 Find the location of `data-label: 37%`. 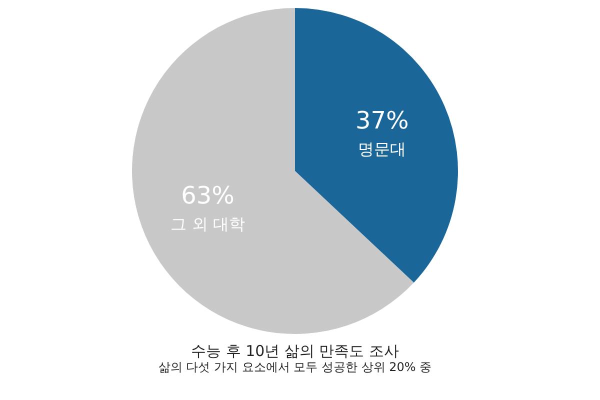

data-label: 37% is located at coordinates (382, 120).